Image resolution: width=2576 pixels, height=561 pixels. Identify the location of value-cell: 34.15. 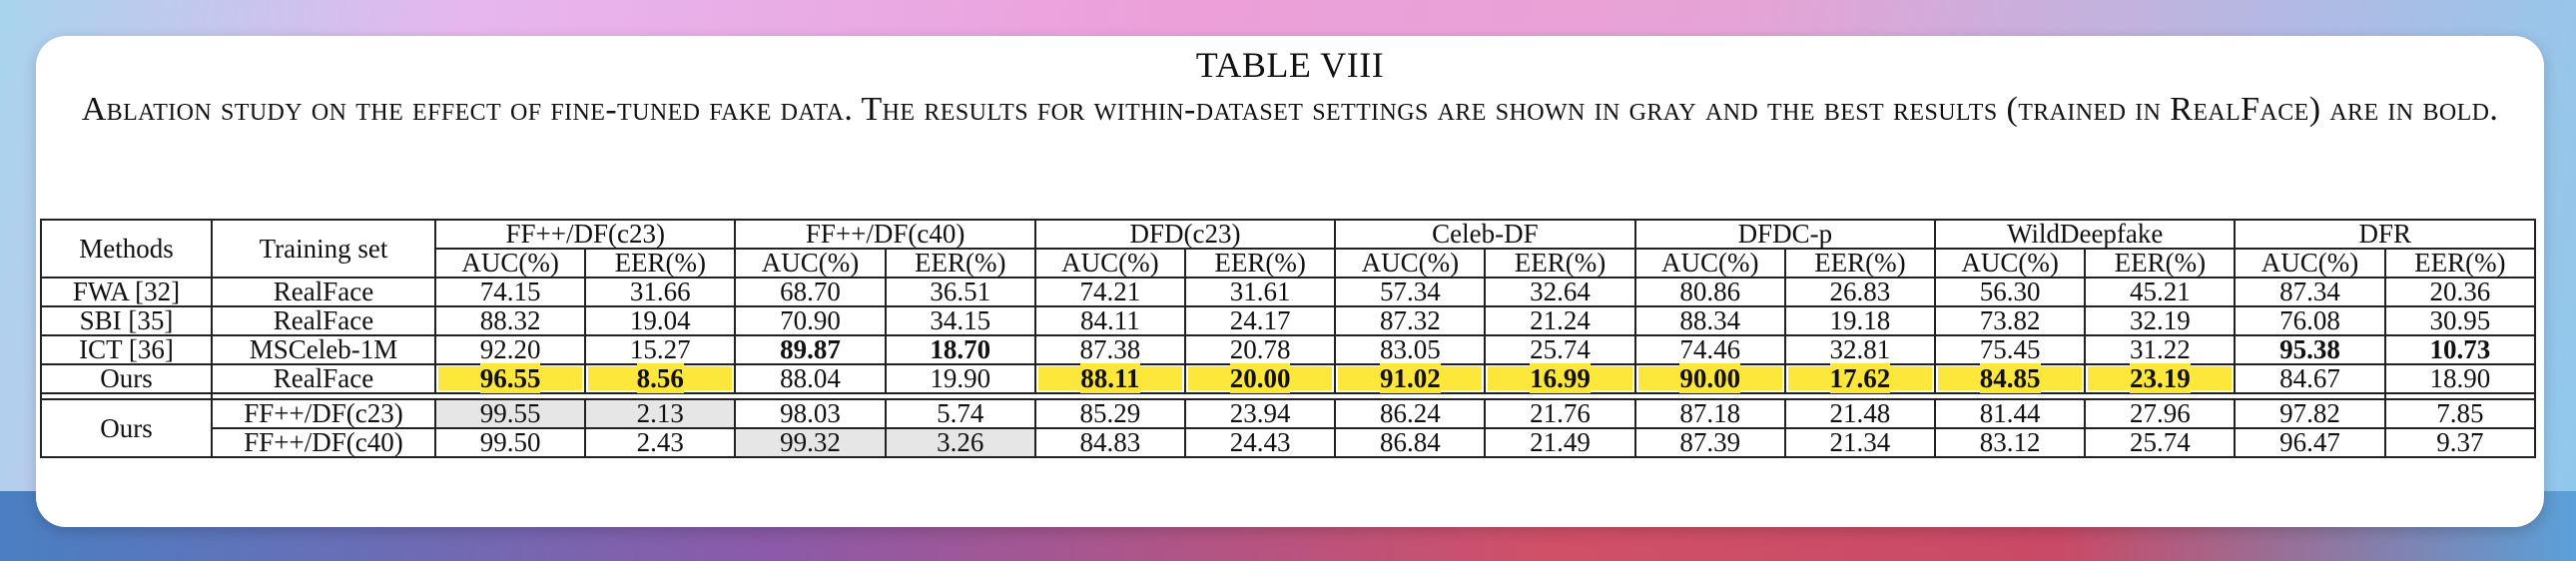
(960, 320).